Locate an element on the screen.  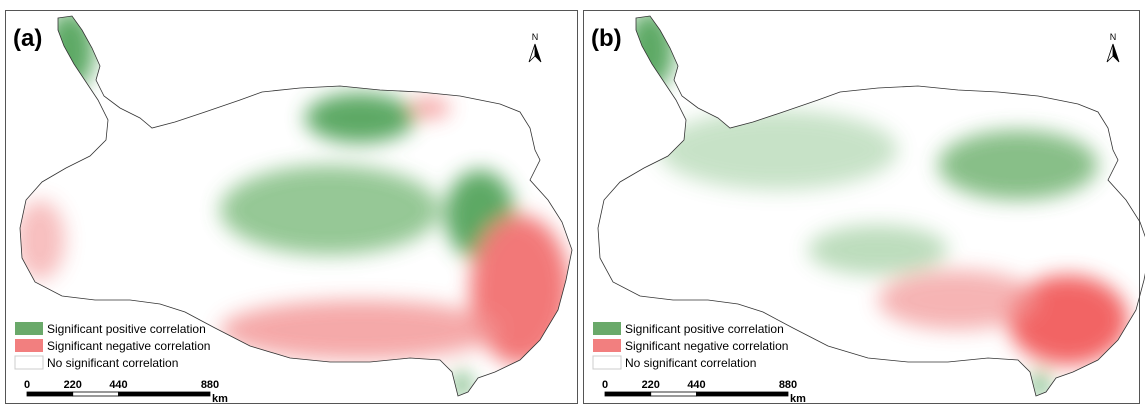
panel-label: (a) is located at coordinates (27, 38).